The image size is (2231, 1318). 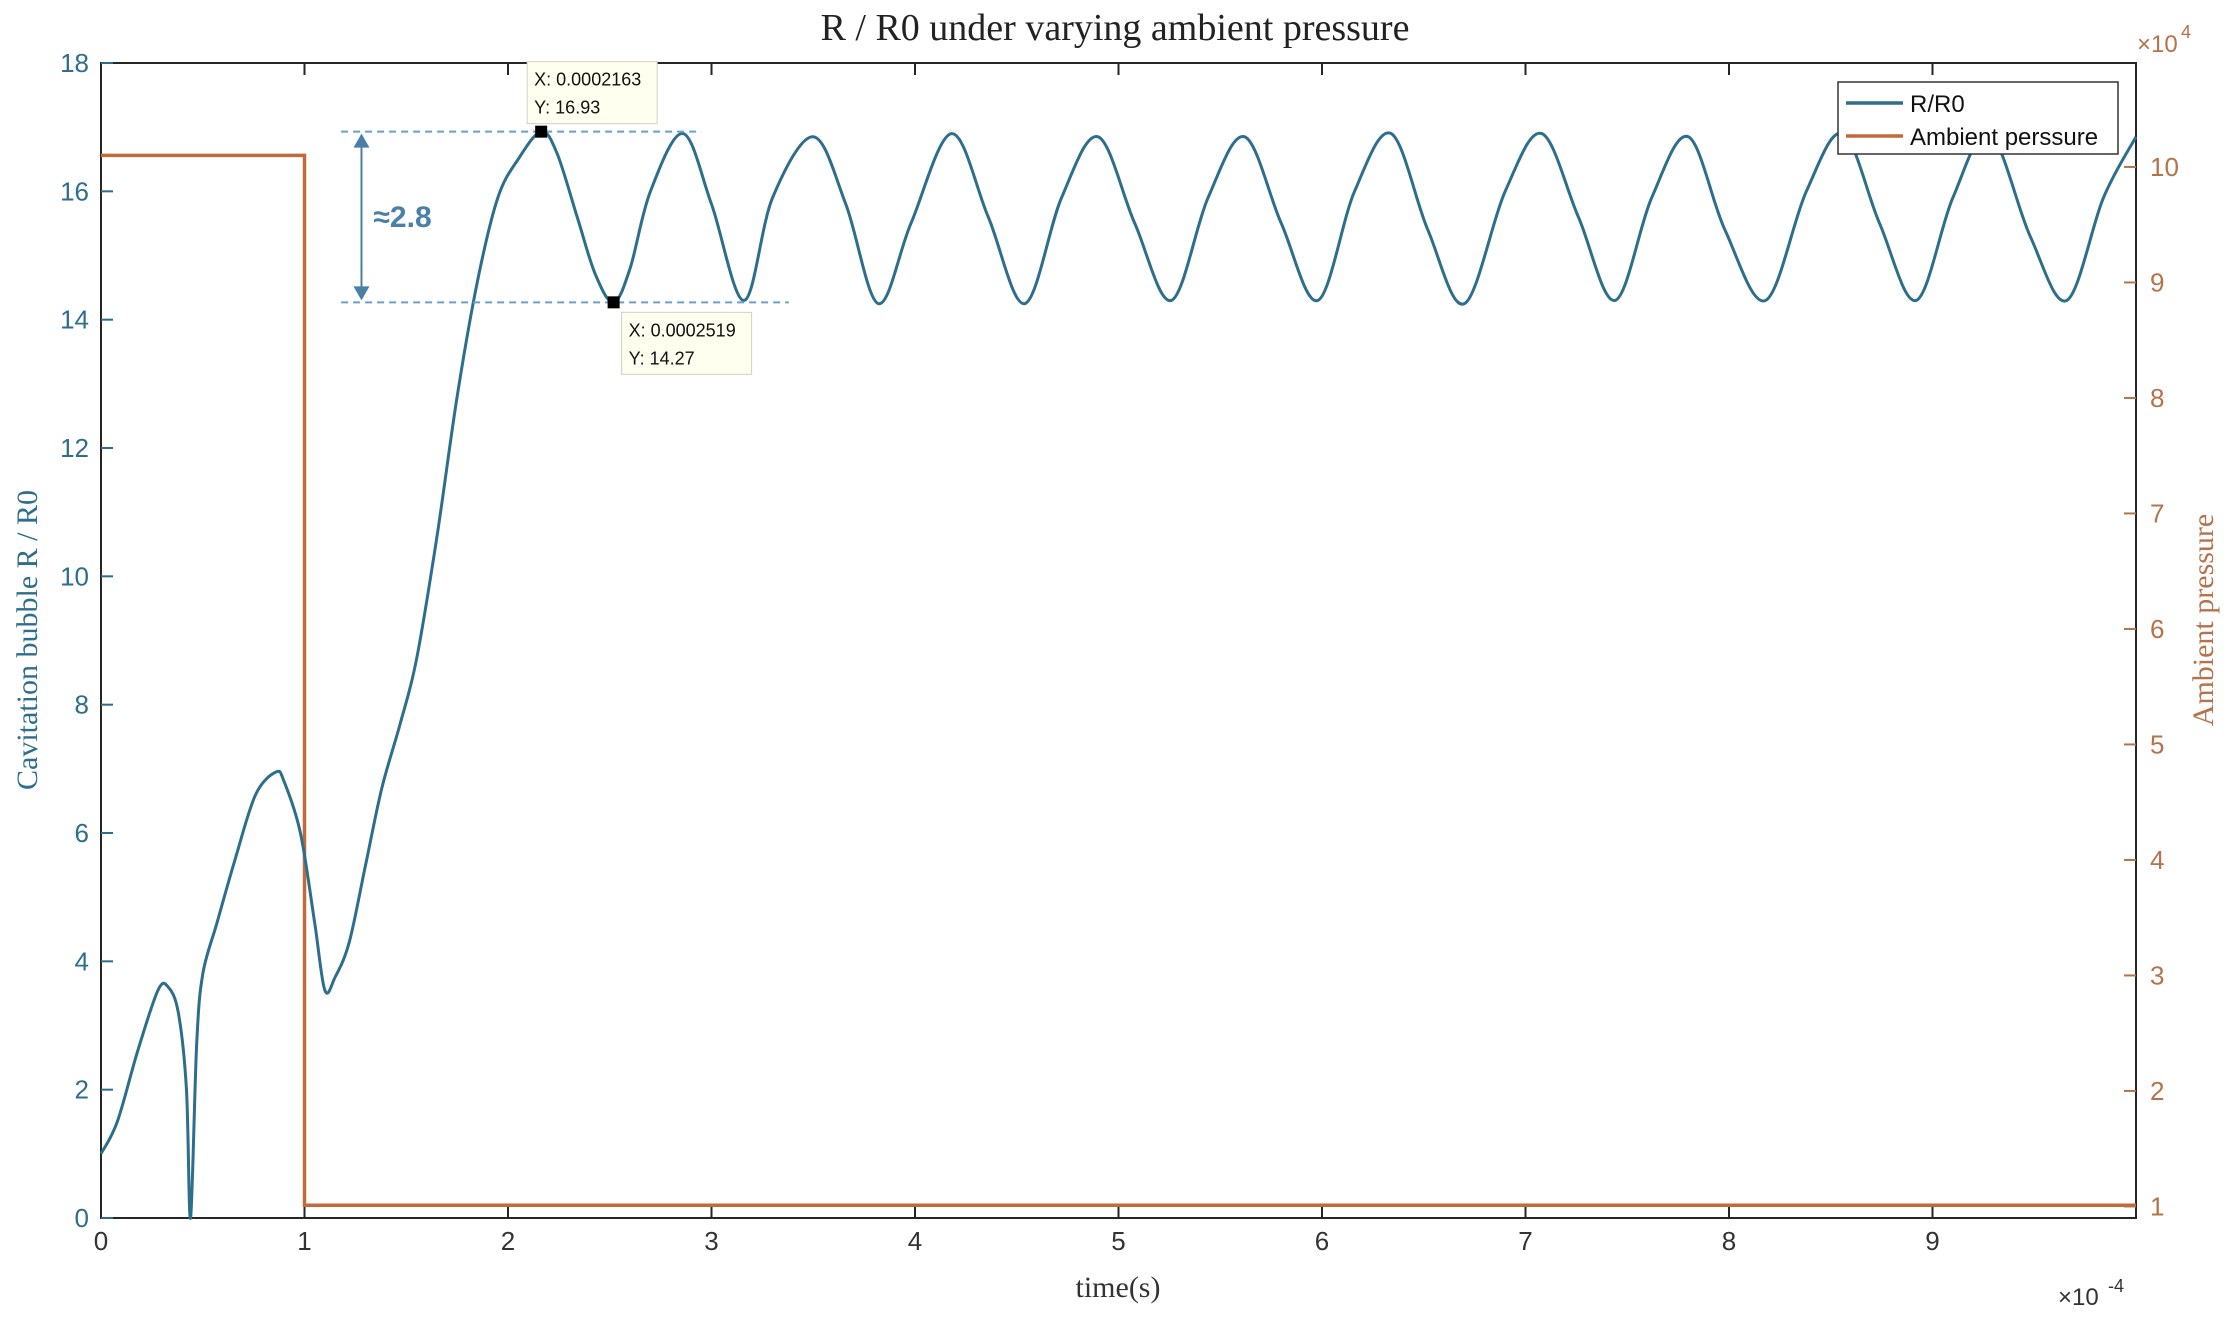 What do you see at coordinates (1118, 1287) in the screenshot?
I see `x-axis-label: time(s)` at bounding box center [1118, 1287].